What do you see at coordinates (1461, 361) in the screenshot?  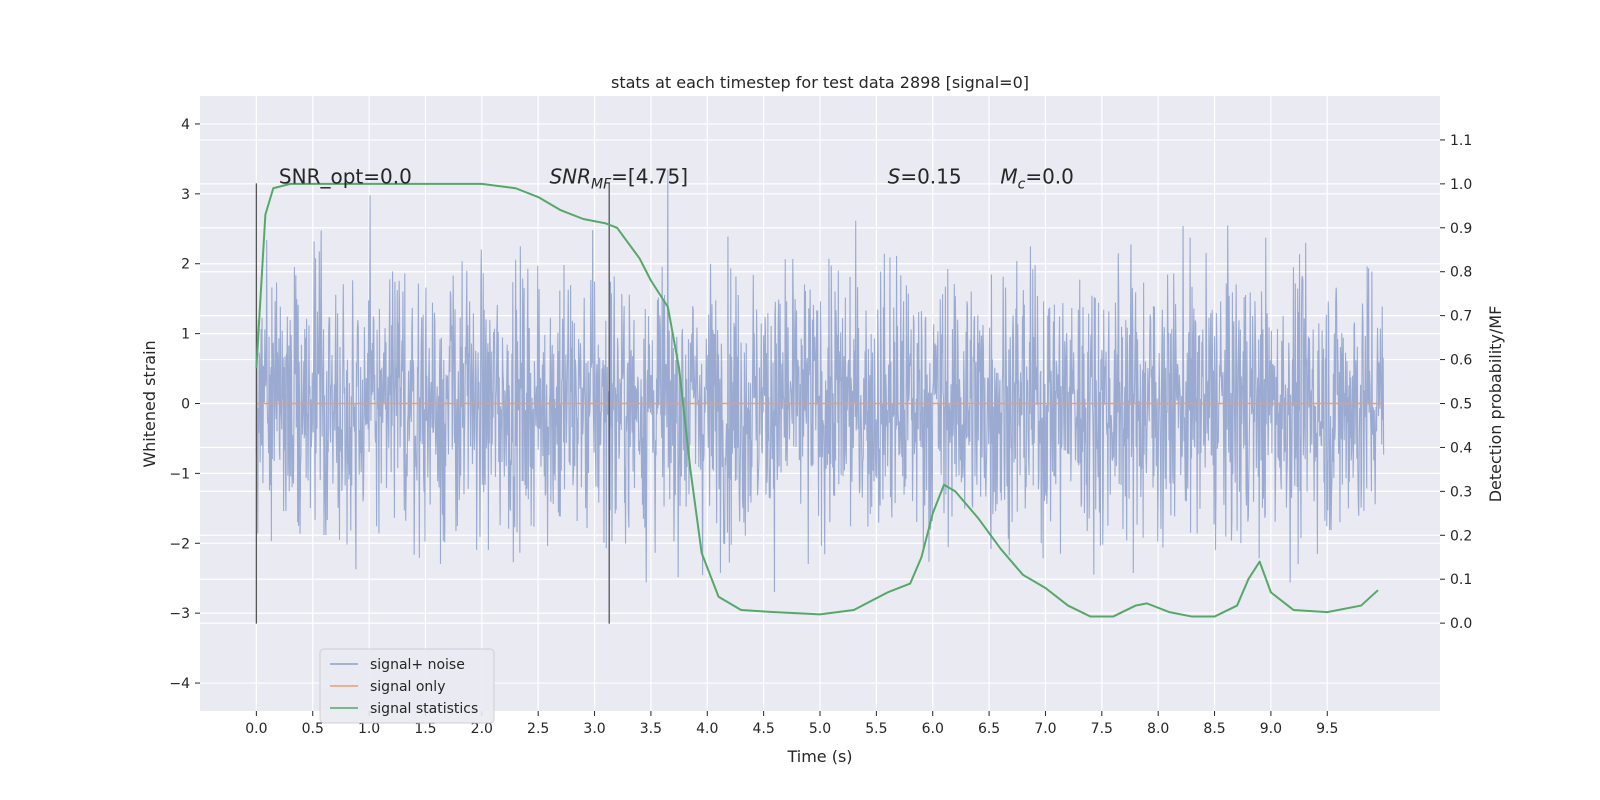 I see `yr-tick-label-6: 0.6` at bounding box center [1461, 361].